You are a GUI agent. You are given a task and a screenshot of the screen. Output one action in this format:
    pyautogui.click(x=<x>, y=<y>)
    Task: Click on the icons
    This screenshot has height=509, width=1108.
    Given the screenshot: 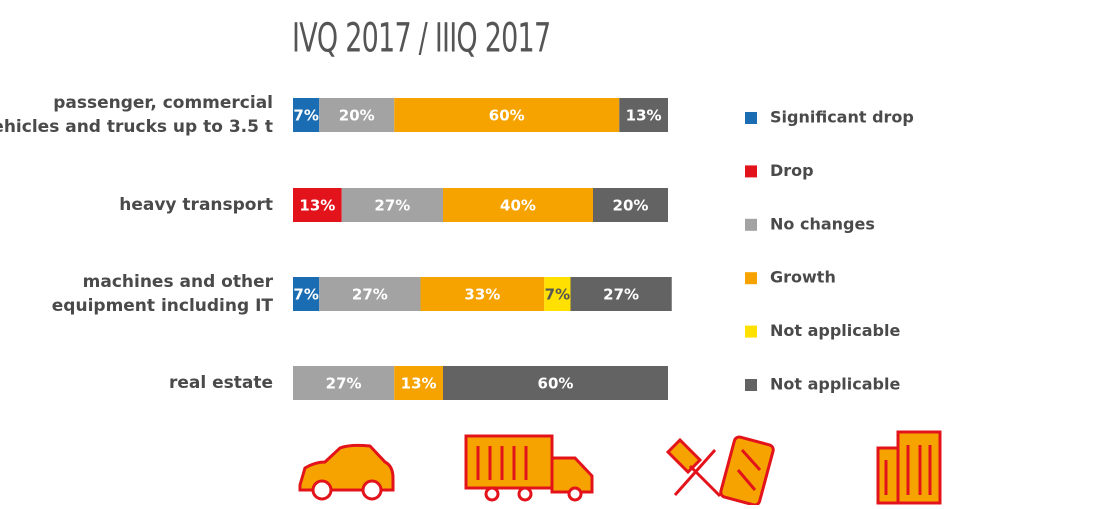 What is the action you would take?
    pyautogui.click(x=620, y=468)
    